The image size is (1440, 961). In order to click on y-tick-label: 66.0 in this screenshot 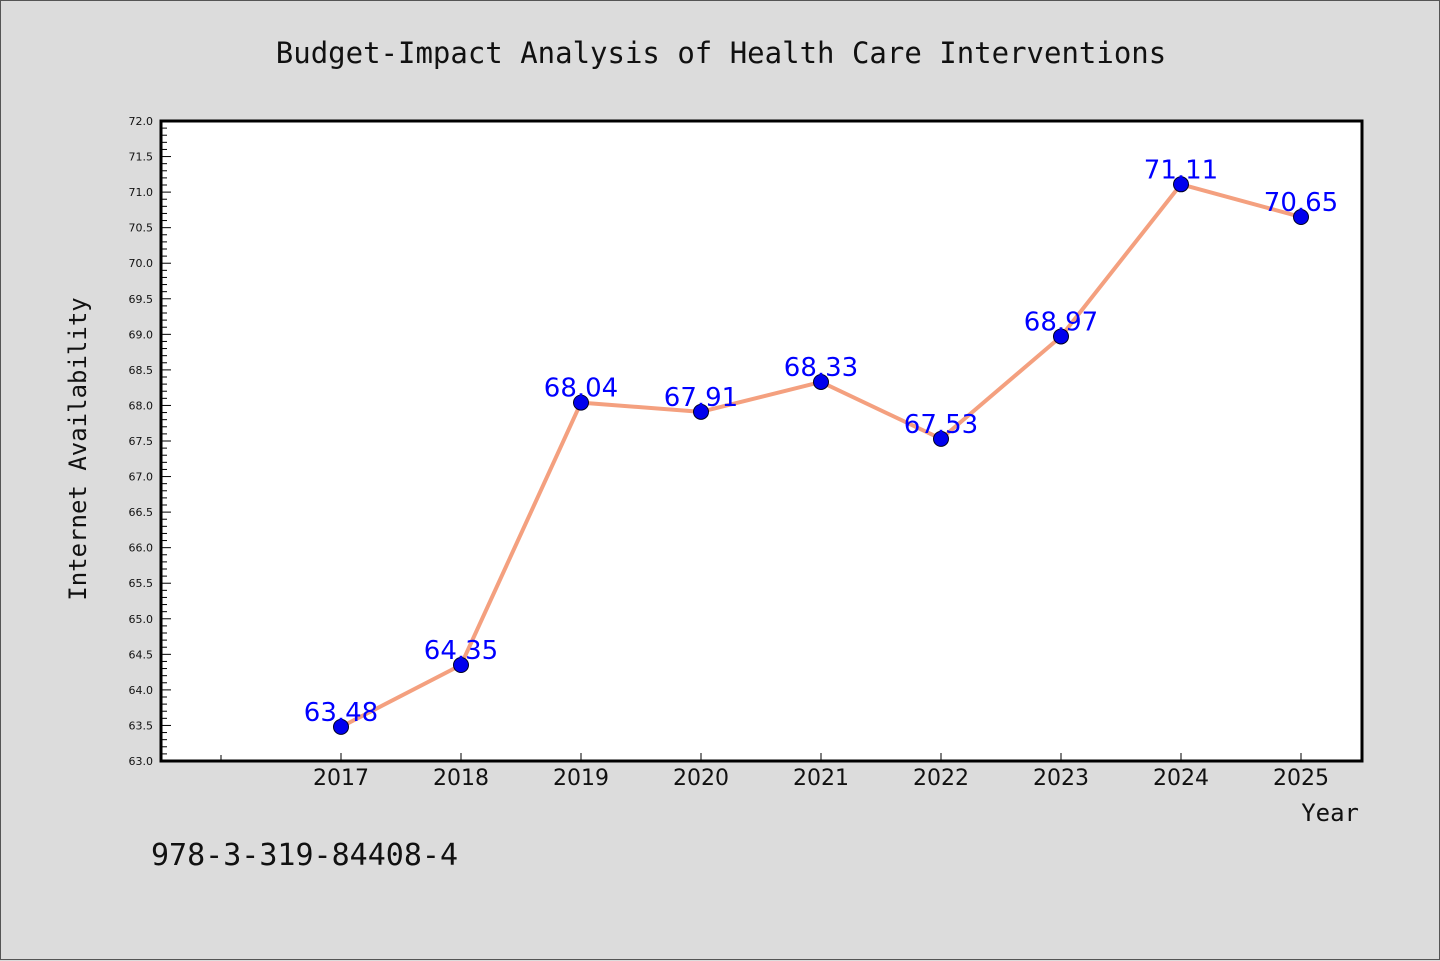, I will do `click(141, 548)`.